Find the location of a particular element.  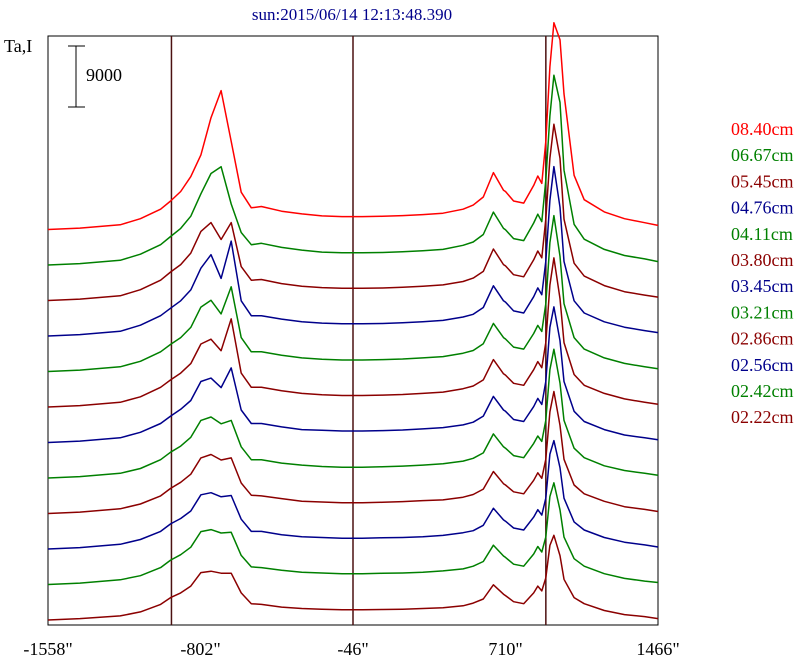

series-line-02.42cm is located at coordinates (353, 534).